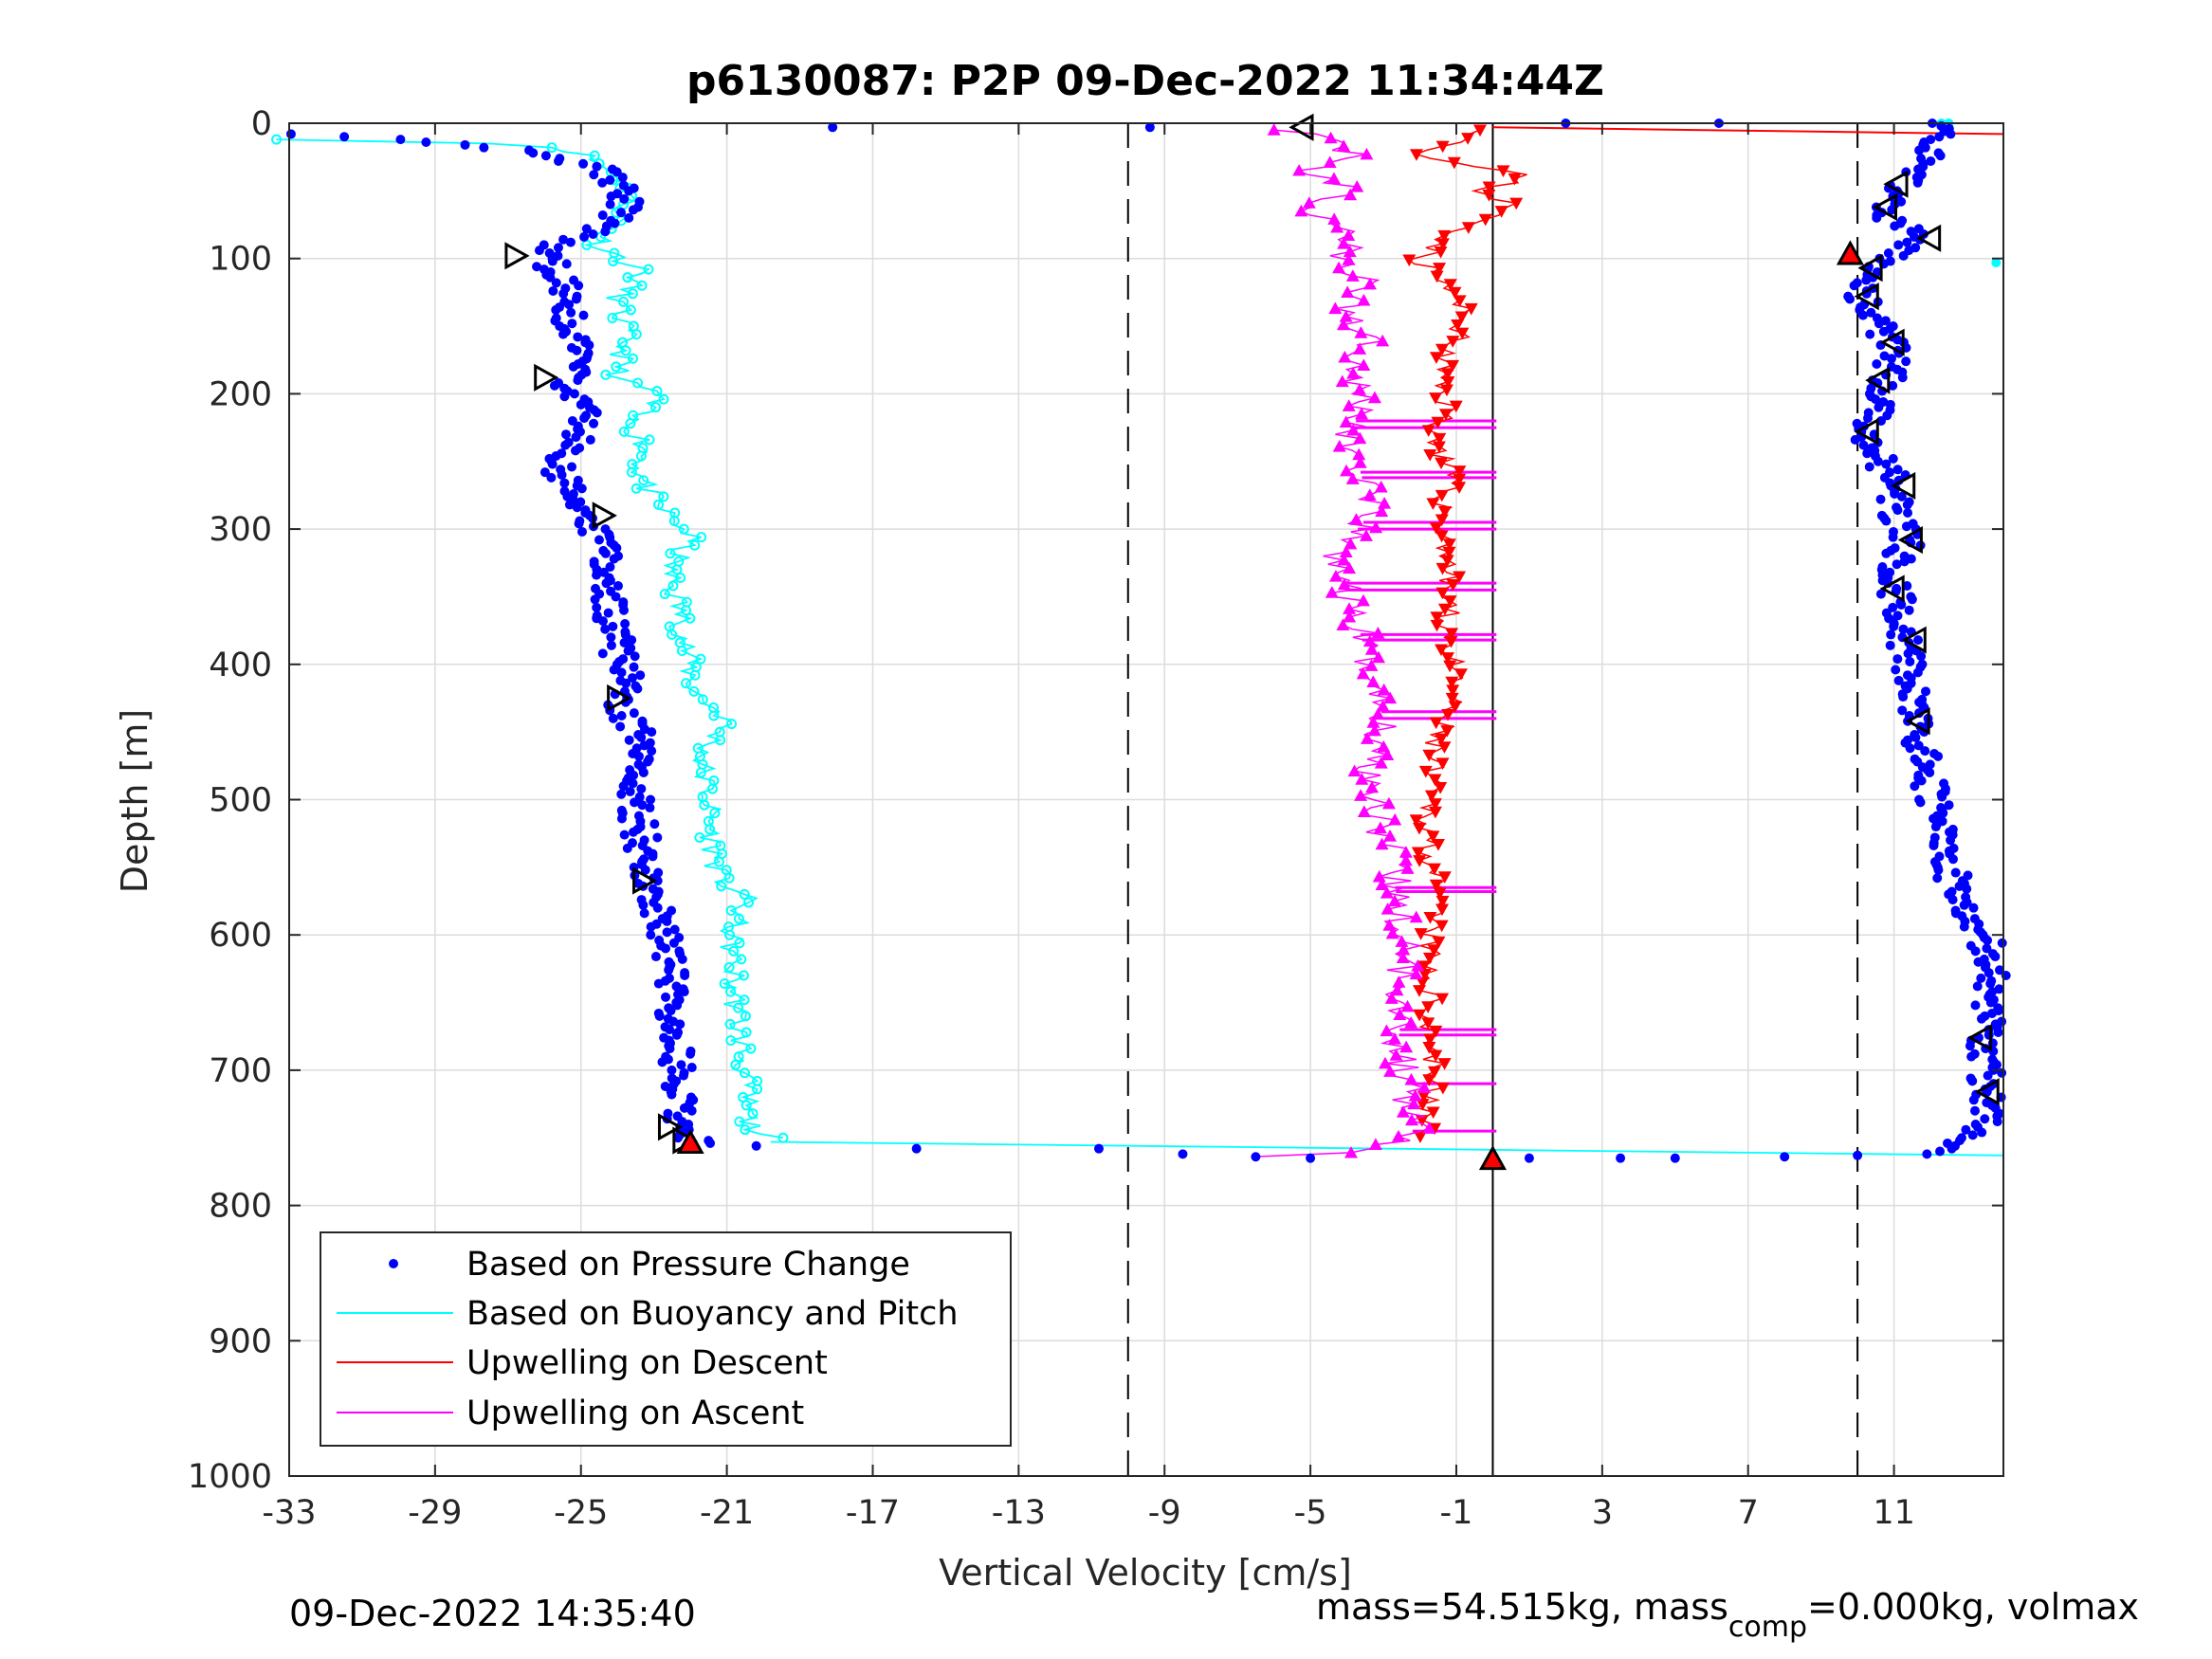 The height and width of the screenshot is (1659, 2212). Describe the element at coordinates (649, 1265) in the screenshot. I see `legend-entry-pressure: Based on Pressure Change` at that location.